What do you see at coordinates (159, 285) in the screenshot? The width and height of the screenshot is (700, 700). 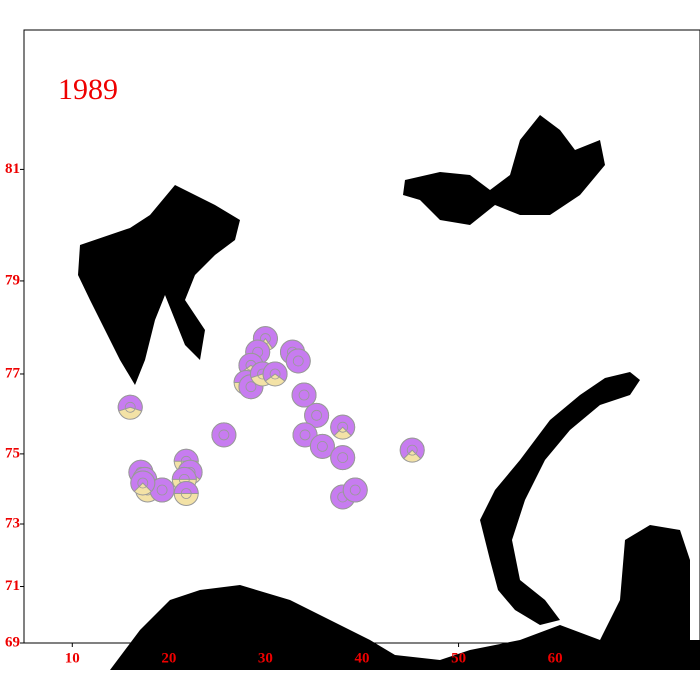 I see `svalbard` at bounding box center [159, 285].